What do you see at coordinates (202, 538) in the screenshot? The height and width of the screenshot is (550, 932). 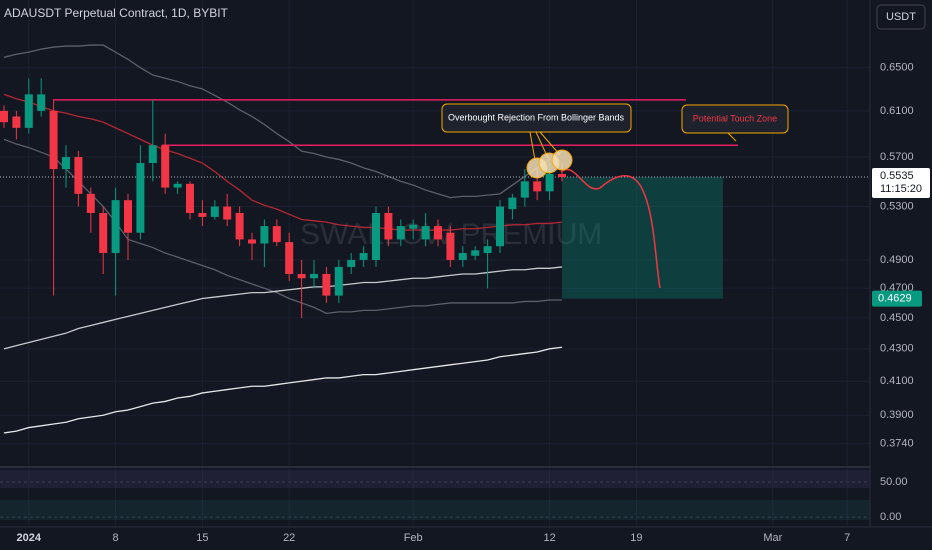 I see `x-tick-label: 15` at bounding box center [202, 538].